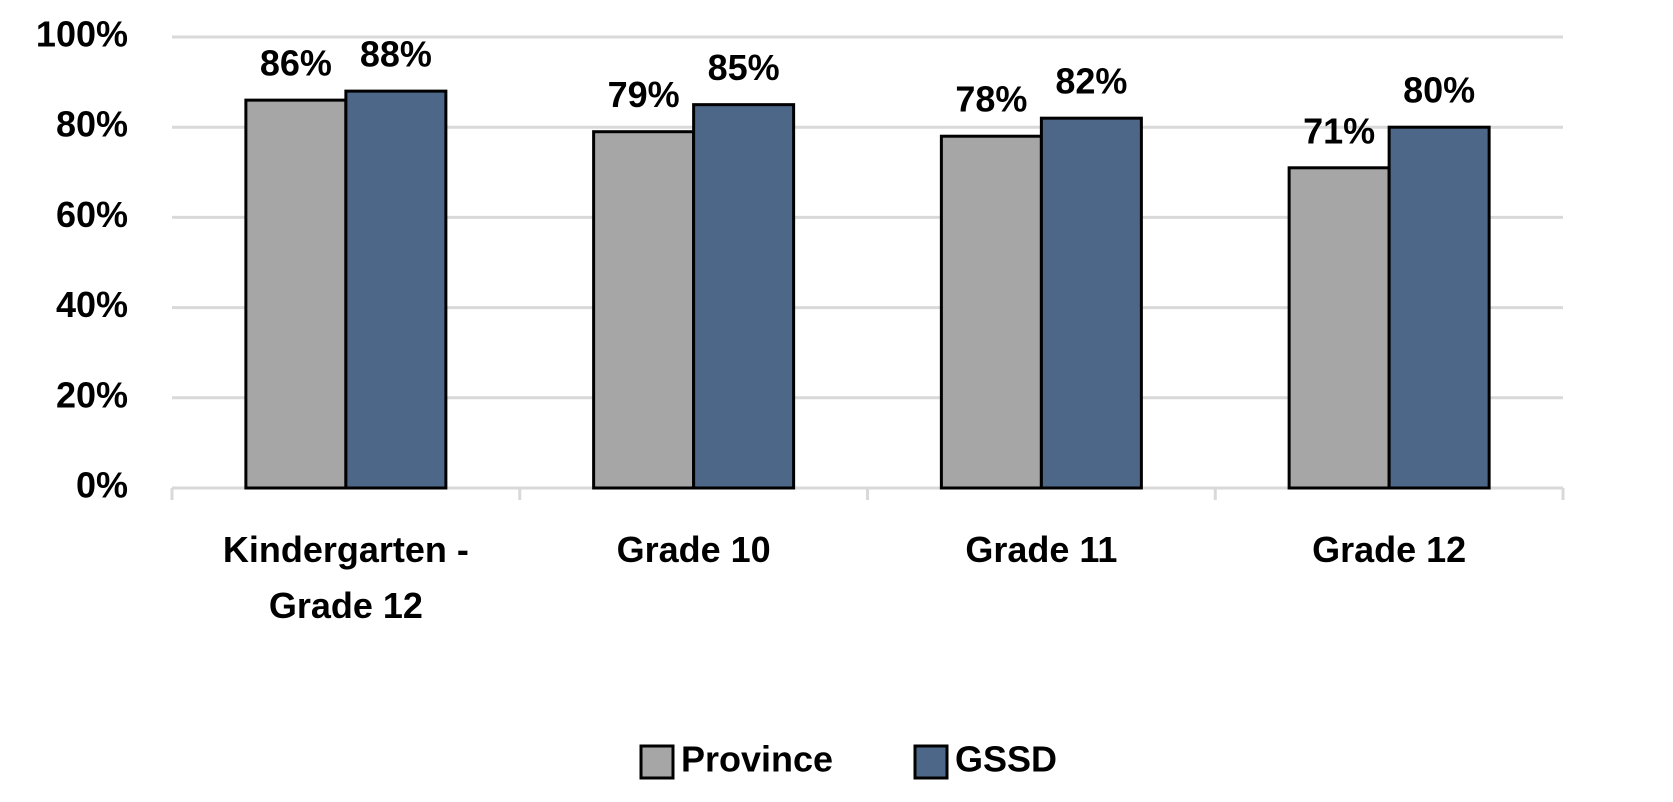  What do you see at coordinates (1091, 81) in the screenshot?
I see `data-label: 82%` at bounding box center [1091, 81].